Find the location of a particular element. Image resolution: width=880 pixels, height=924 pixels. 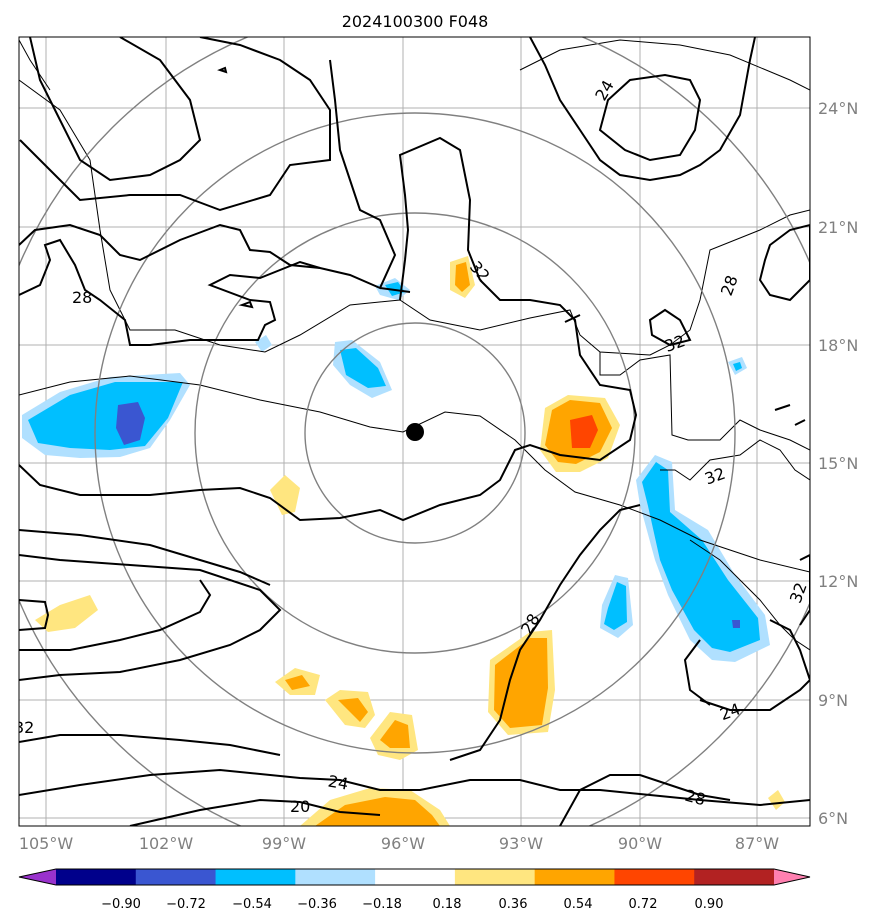

shade-cyan-mid is located at coordinates (363, 368).